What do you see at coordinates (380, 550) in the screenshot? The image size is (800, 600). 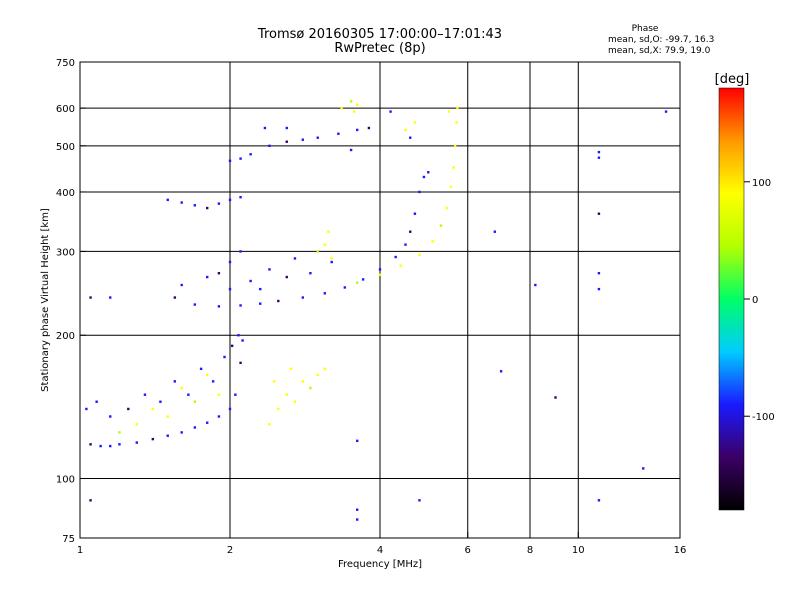 I see `x-tick-label: 4` at bounding box center [380, 550].